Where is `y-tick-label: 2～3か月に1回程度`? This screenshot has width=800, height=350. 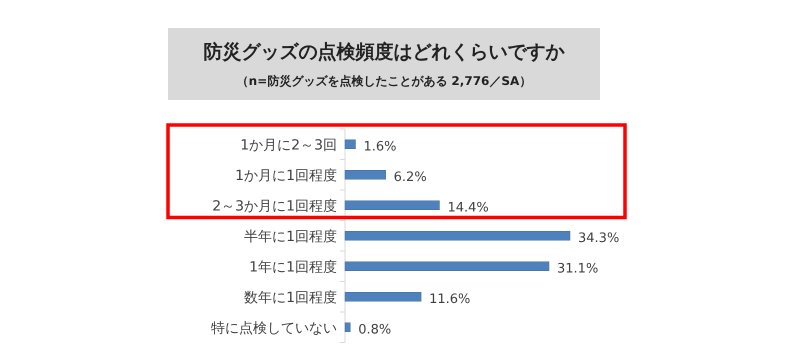 y-tick-label: 2～3か月に1回程度 is located at coordinates (274, 206).